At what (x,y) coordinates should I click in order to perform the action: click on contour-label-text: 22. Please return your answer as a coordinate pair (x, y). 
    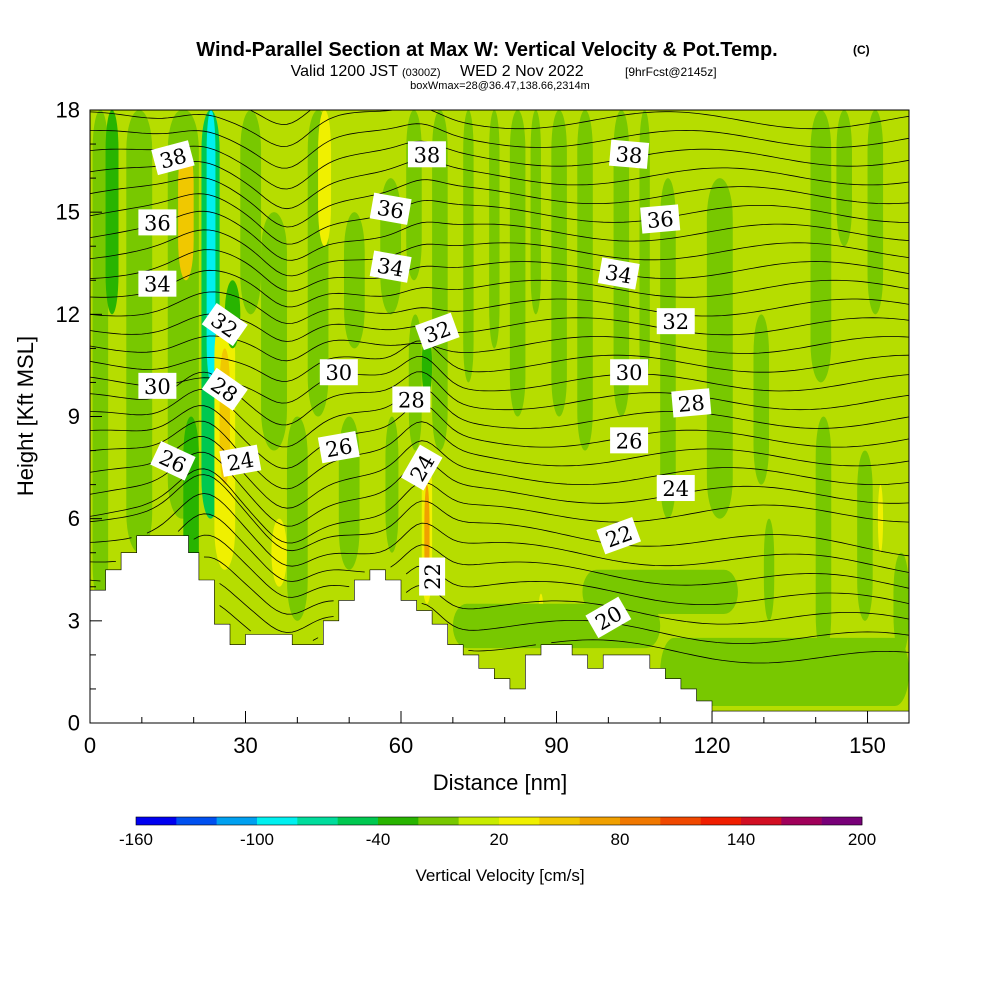
    Looking at the image, I should click on (433, 576).